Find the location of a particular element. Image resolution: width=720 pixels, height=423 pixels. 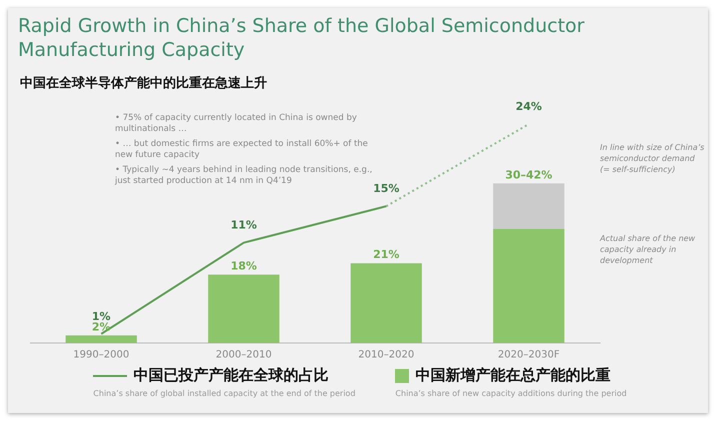

x-tick-label: 1990–2000 is located at coordinates (101, 355).